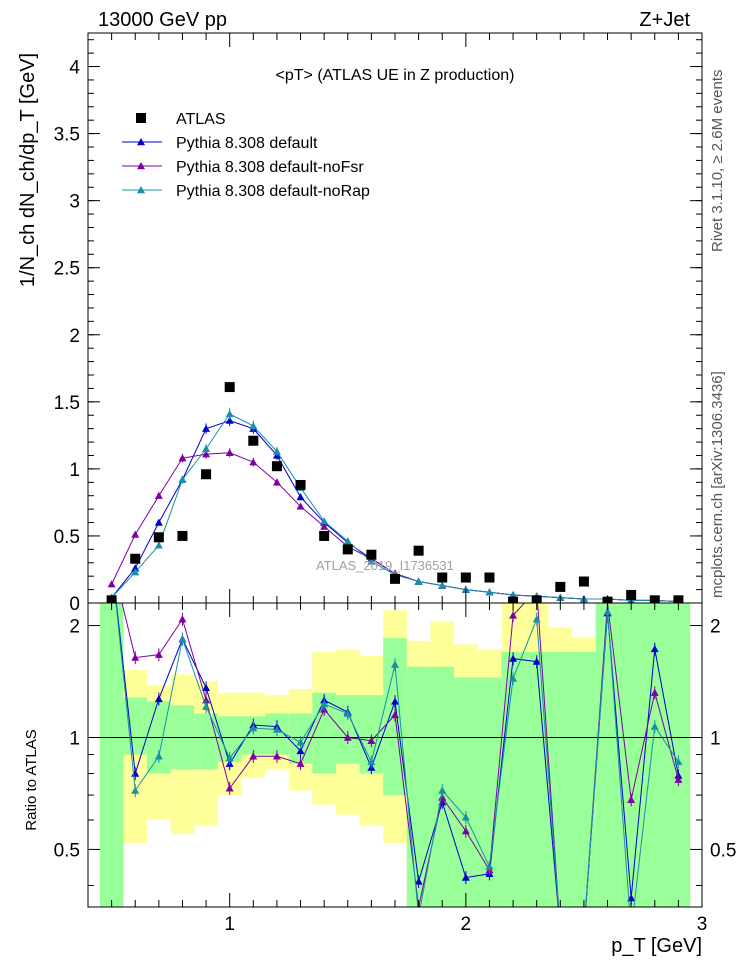  I want to click on y-tick-label: 0, so click(74, 604).